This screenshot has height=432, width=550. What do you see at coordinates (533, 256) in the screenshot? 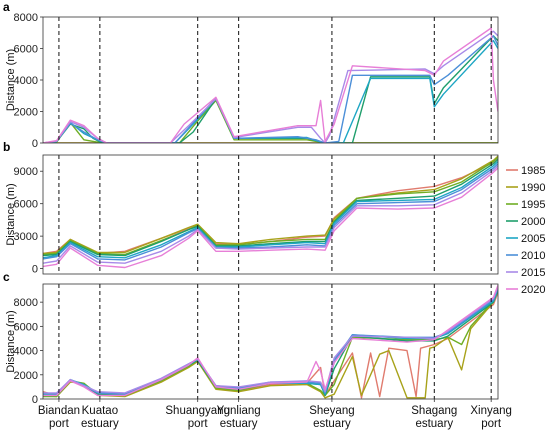
I see `legend-label-2010: 2010` at bounding box center [533, 256].